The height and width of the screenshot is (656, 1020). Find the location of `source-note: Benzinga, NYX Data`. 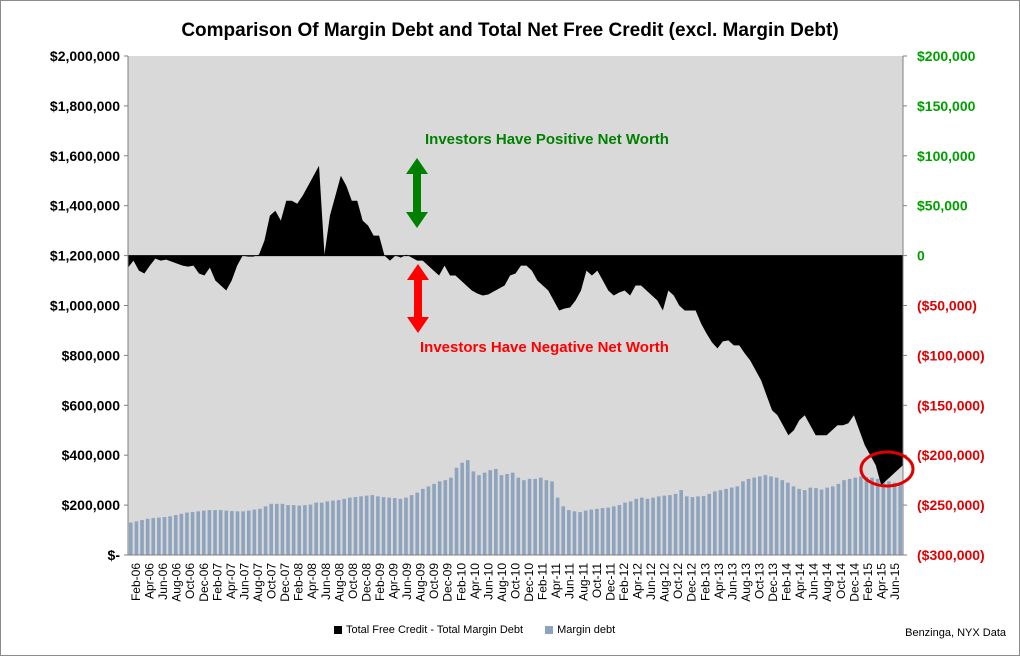

source-note: Benzinga, NYX Data is located at coordinates (955, 633).